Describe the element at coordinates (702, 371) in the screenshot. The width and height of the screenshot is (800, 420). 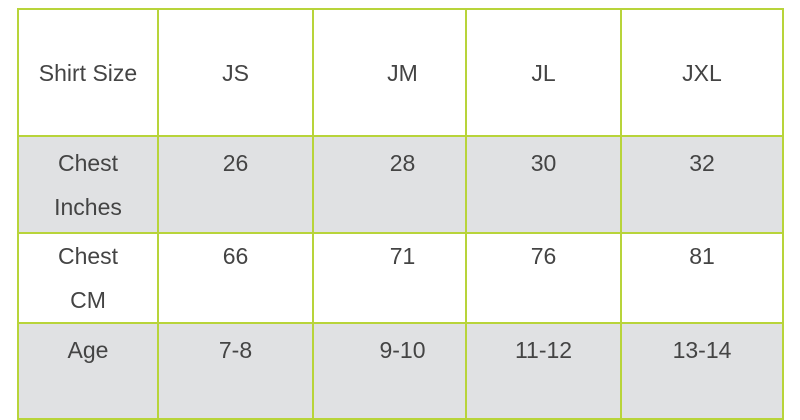
I see `cell: 13-14` at that location.